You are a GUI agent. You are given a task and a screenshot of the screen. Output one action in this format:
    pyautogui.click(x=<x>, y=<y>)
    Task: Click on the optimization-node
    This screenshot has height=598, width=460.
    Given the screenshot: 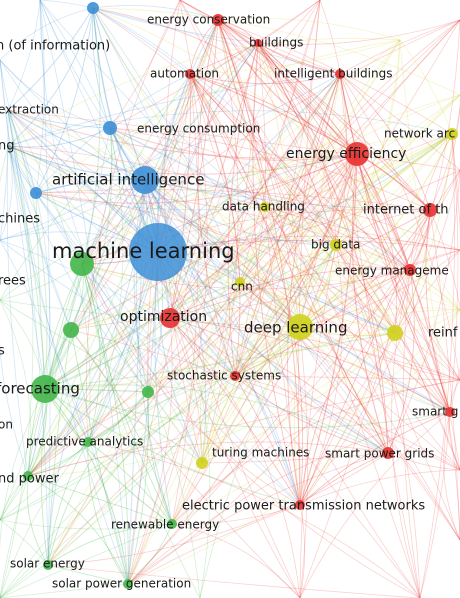 What is the action you would take?
    pyautogui.click(x=170, y=318)
    